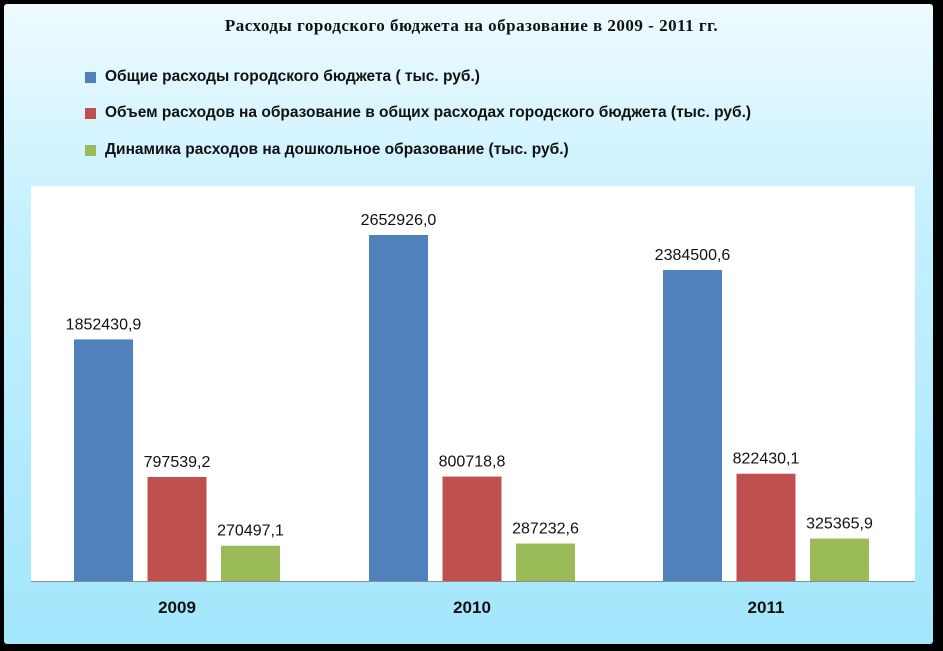  Describe the element at coordinates (766, 459) in the screenshot. I see `data-label-education-2011: 822430,1` at that location.